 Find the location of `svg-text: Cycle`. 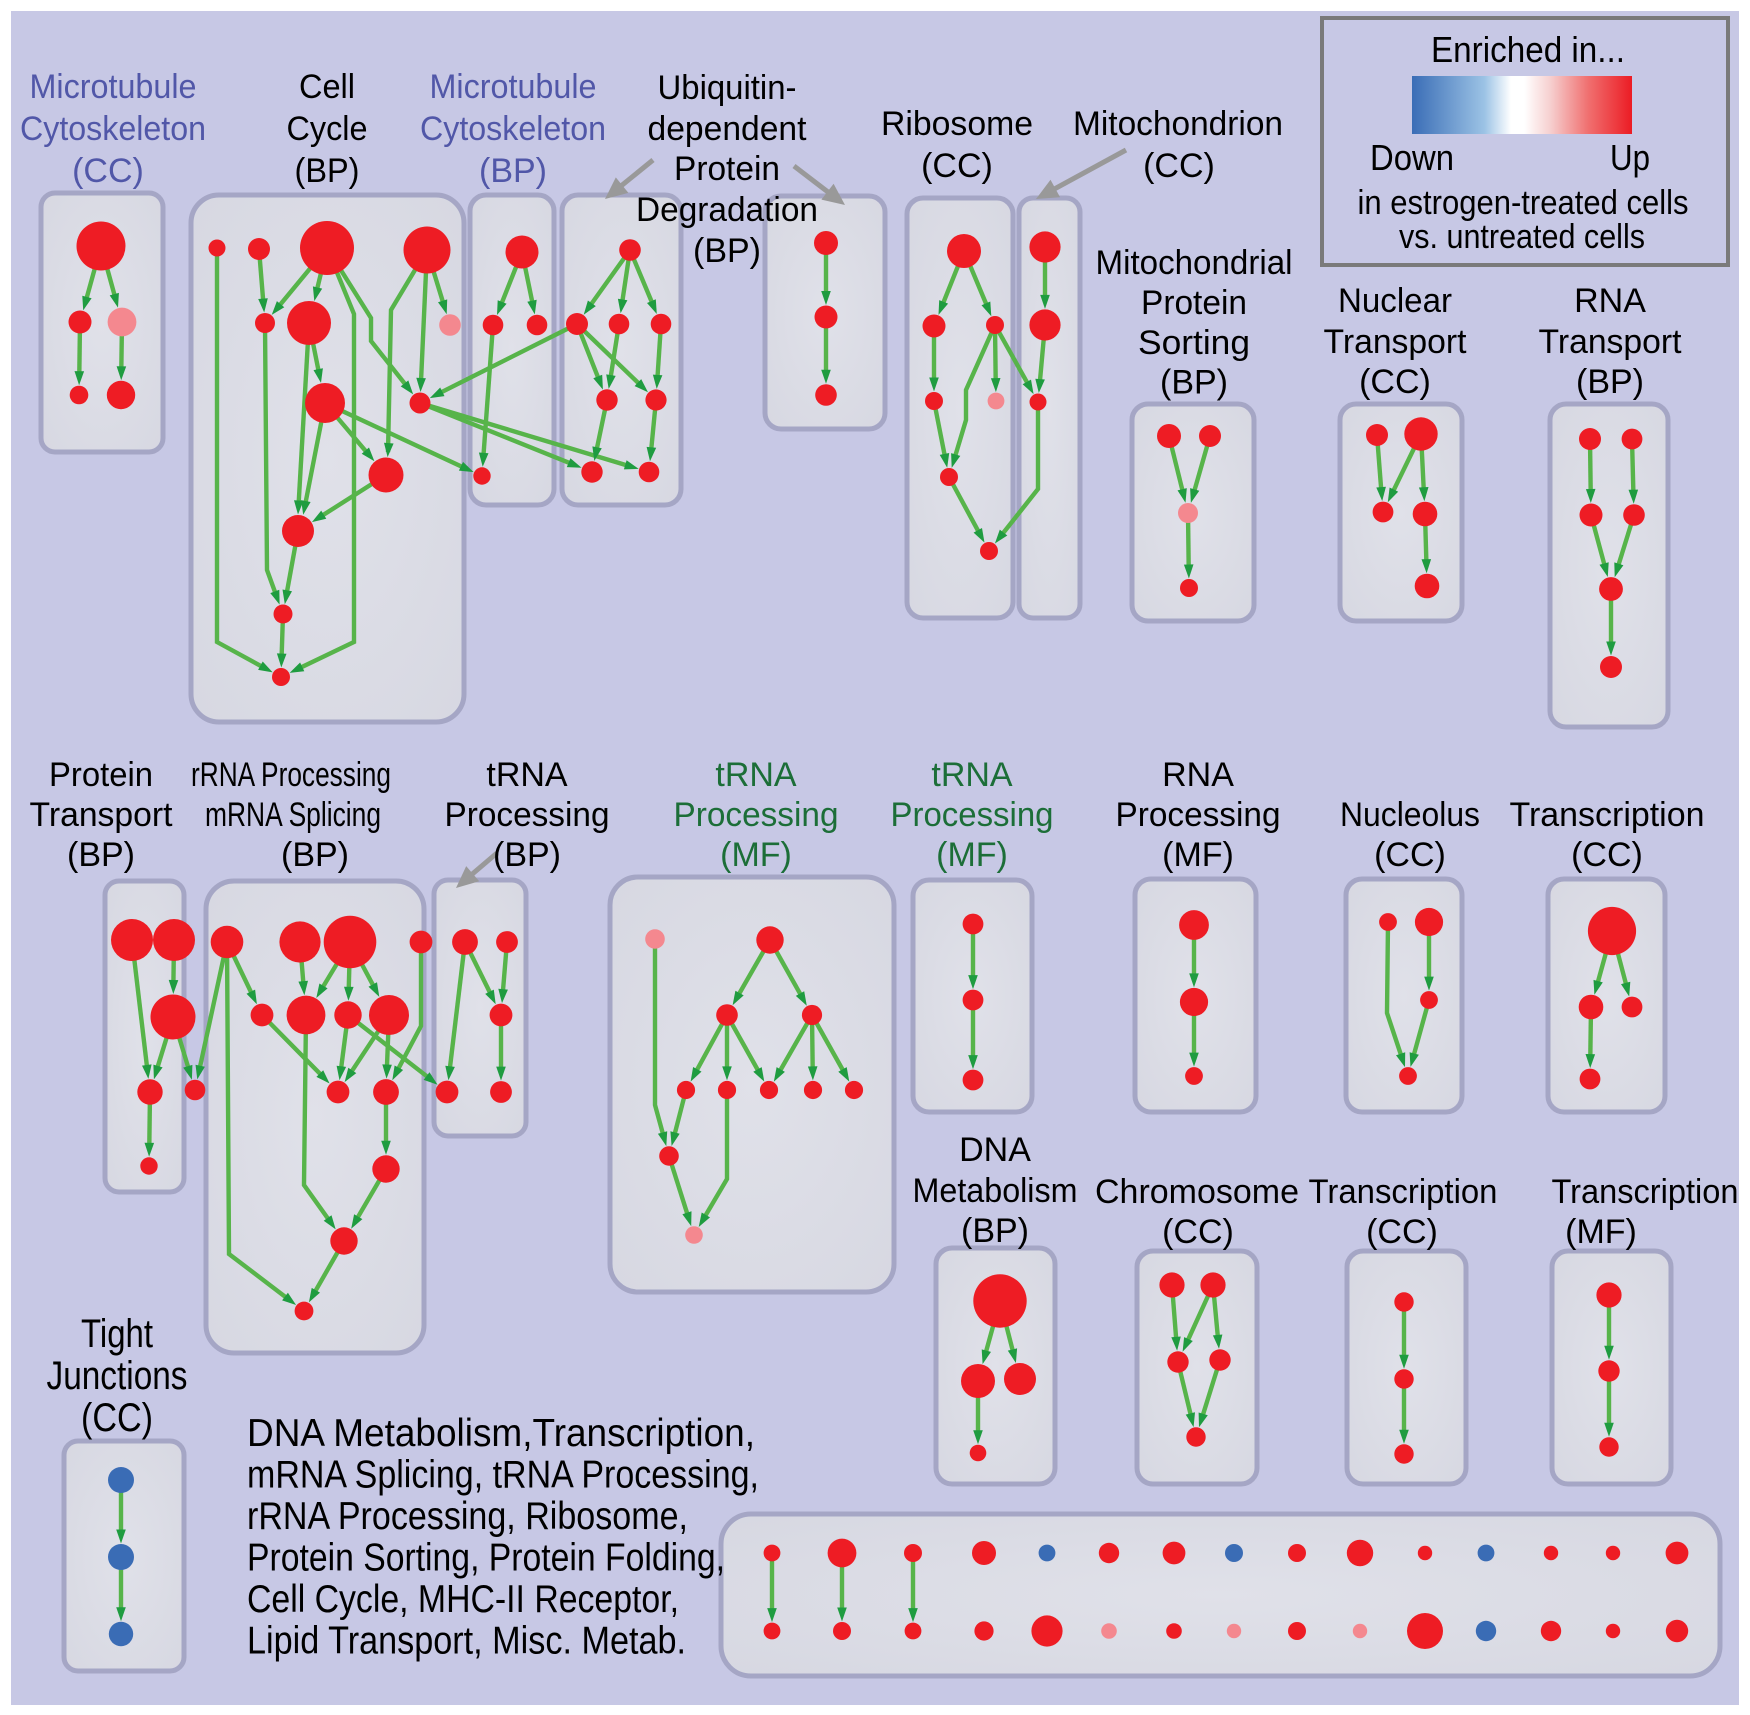

svg-text: Cycle is located at coordinates (327, 129).